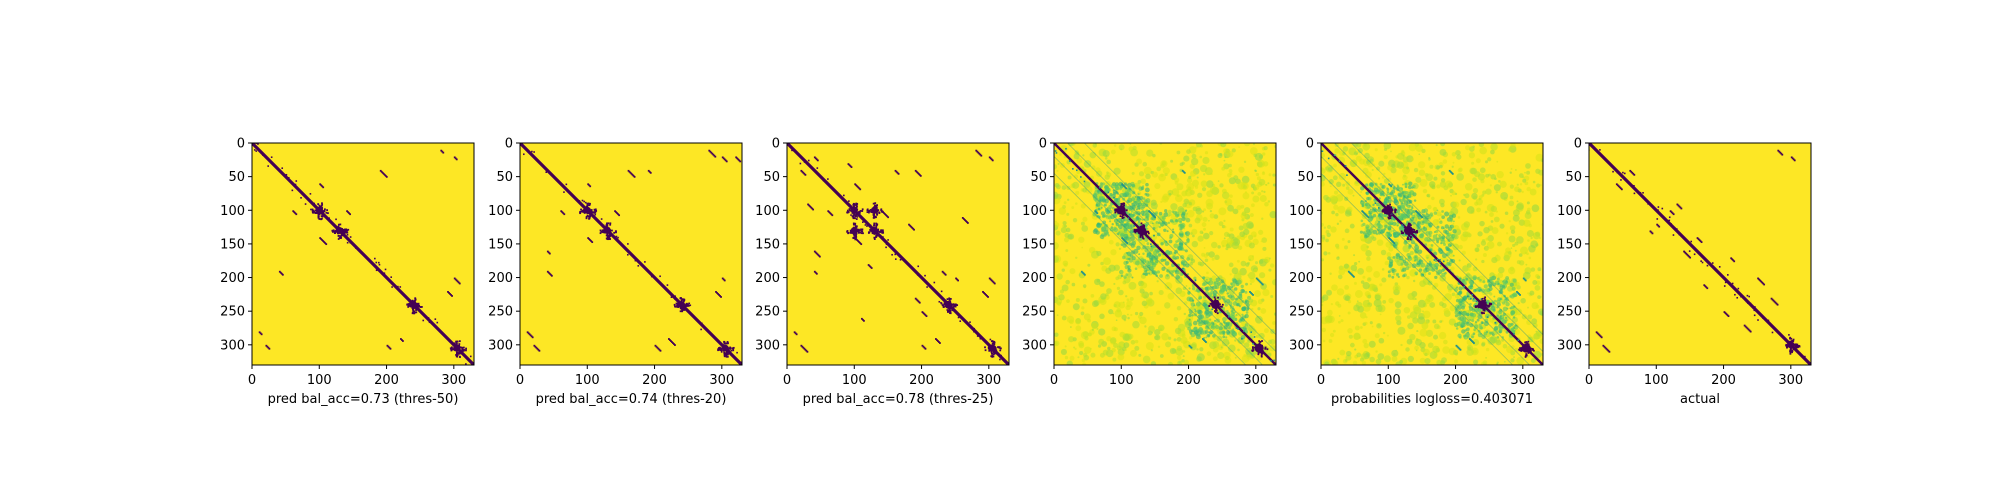  What do you see at coordinates (776, 144) in the screenshot?
I see `y-tick-label: 0` at bounding box center [776, 144].